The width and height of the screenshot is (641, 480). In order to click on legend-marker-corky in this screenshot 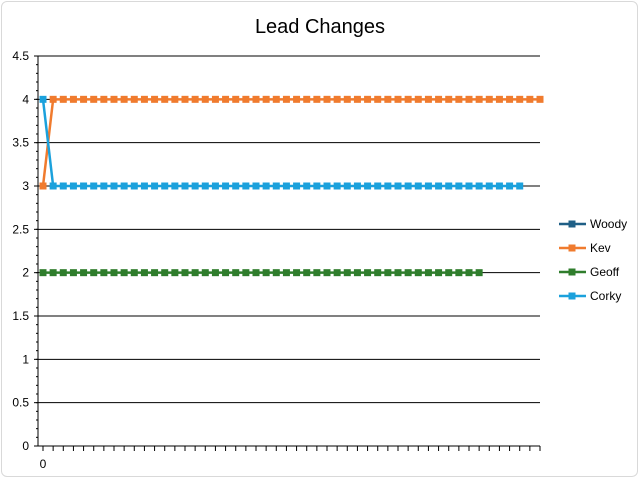, I will do `click(572, 296)`.